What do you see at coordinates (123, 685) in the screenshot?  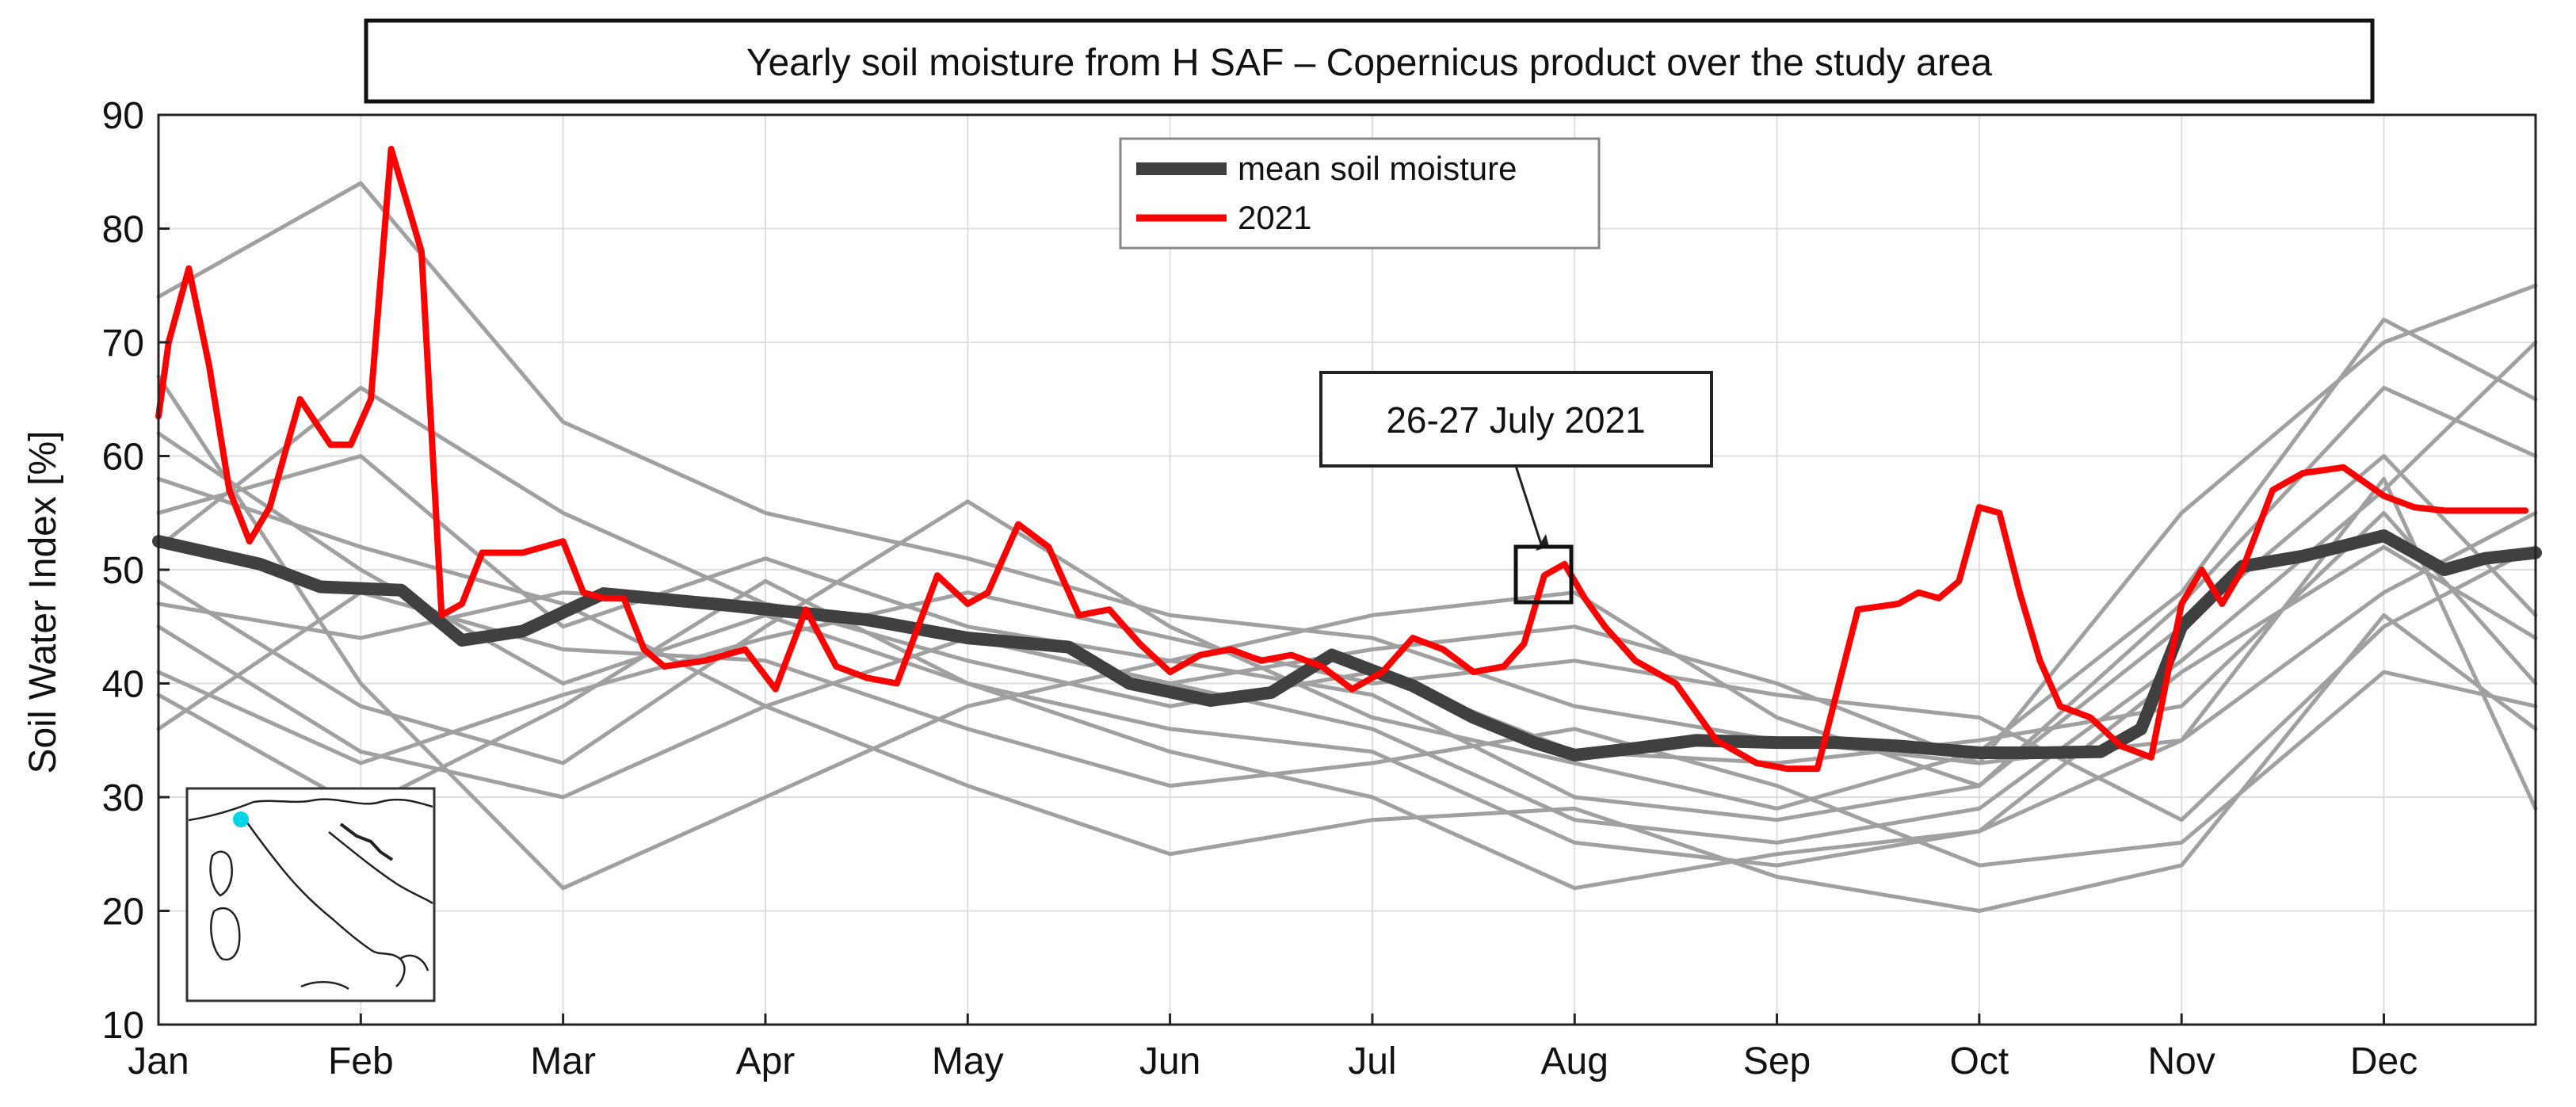 I see `y-tick-label-3: 40` at bounding box center [123, 685].